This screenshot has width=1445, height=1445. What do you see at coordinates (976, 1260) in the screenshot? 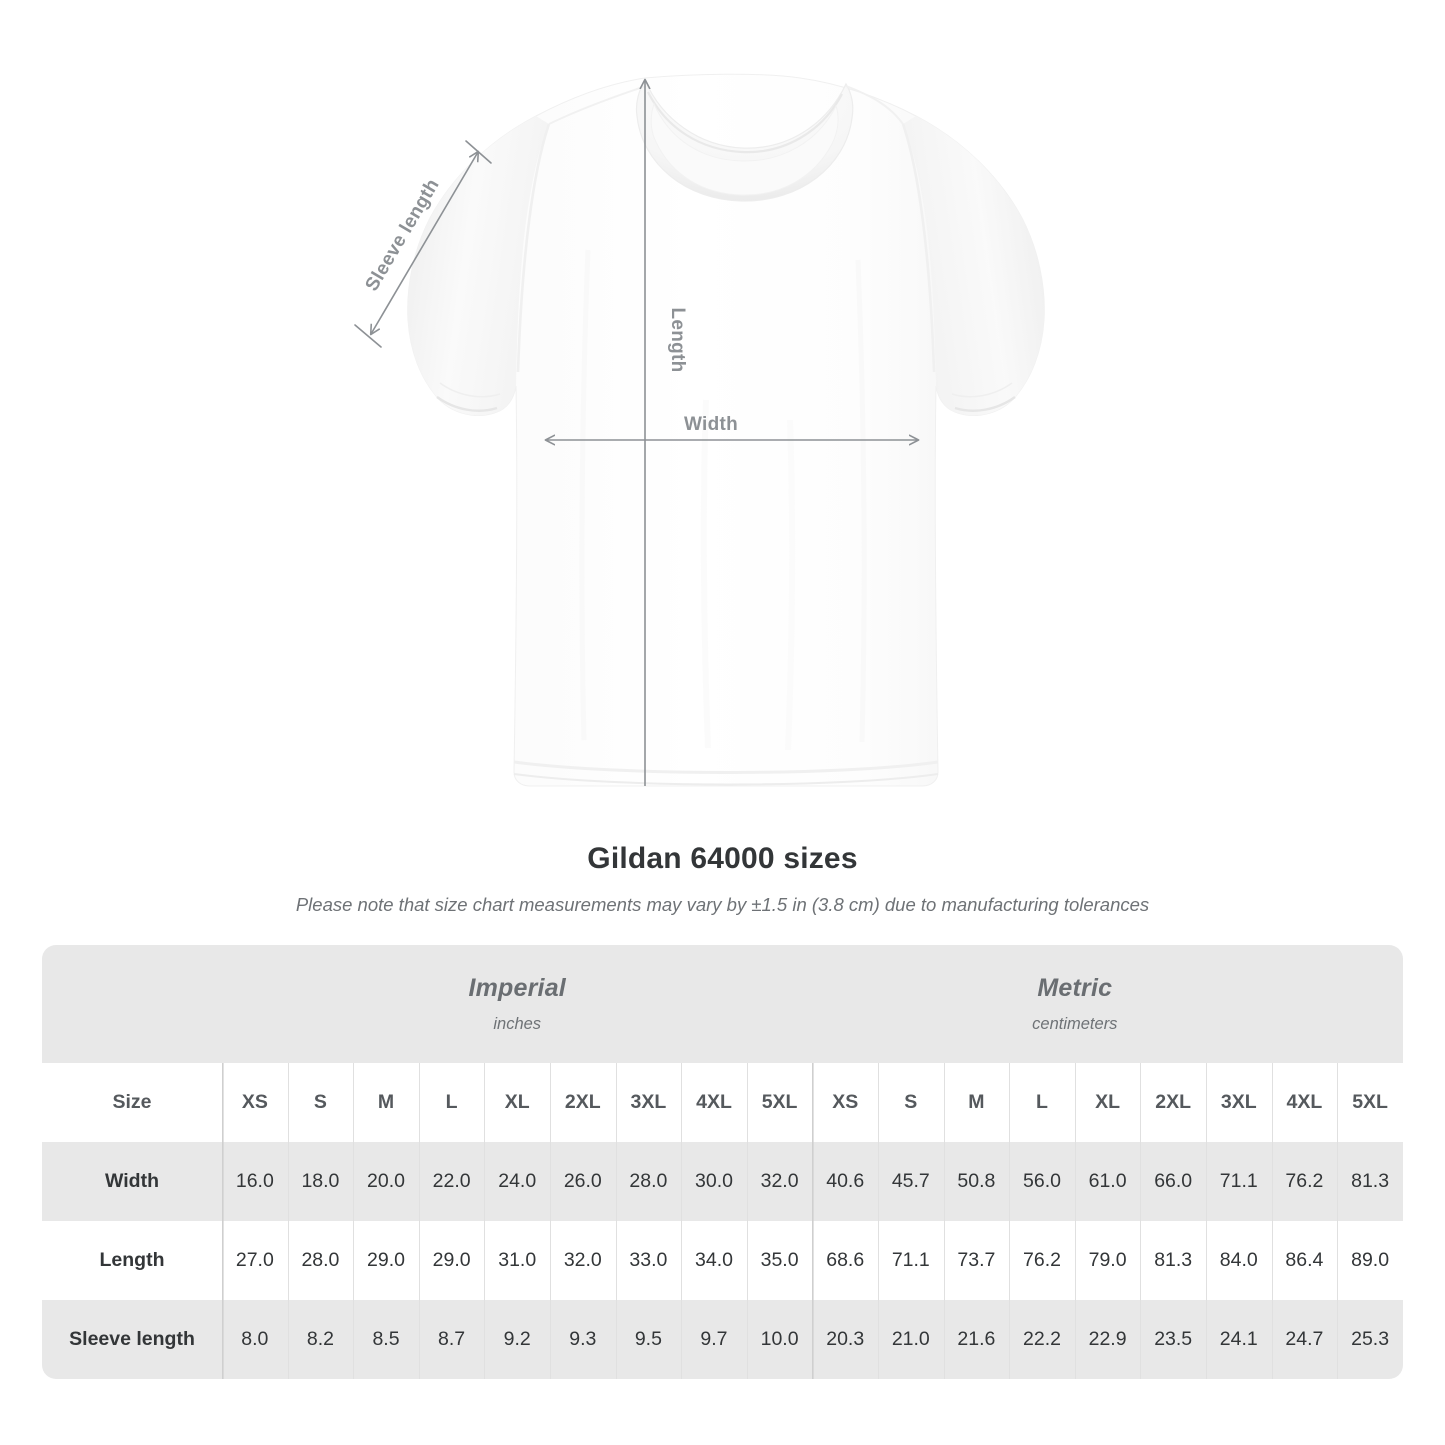
I see `cell-length-metric-m: 73.7` at bounding box center [976, 1260].